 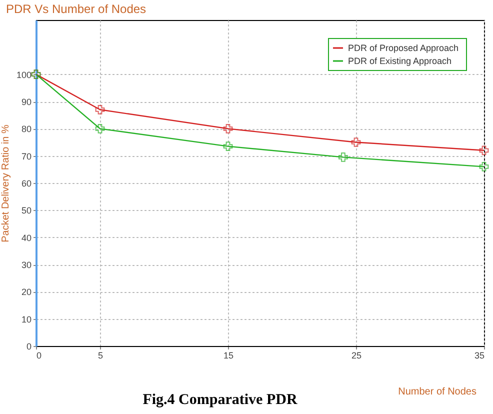 I want to click on y-tick-label: 90, so click(x=26, y=102).